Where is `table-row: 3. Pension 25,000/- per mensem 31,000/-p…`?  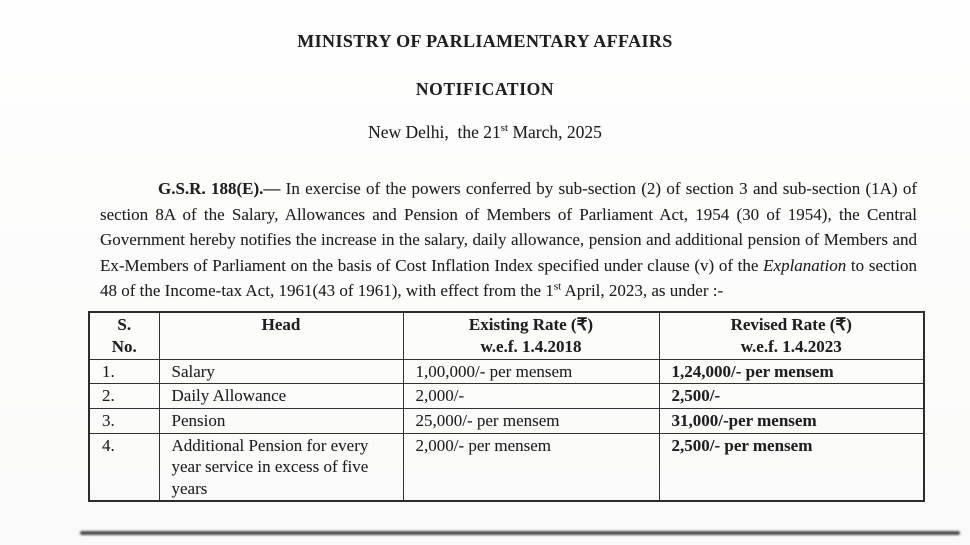 table-row: 3. Pension 25,000/- per mensem 31,000/-p… is located at coordinates (506, 420).